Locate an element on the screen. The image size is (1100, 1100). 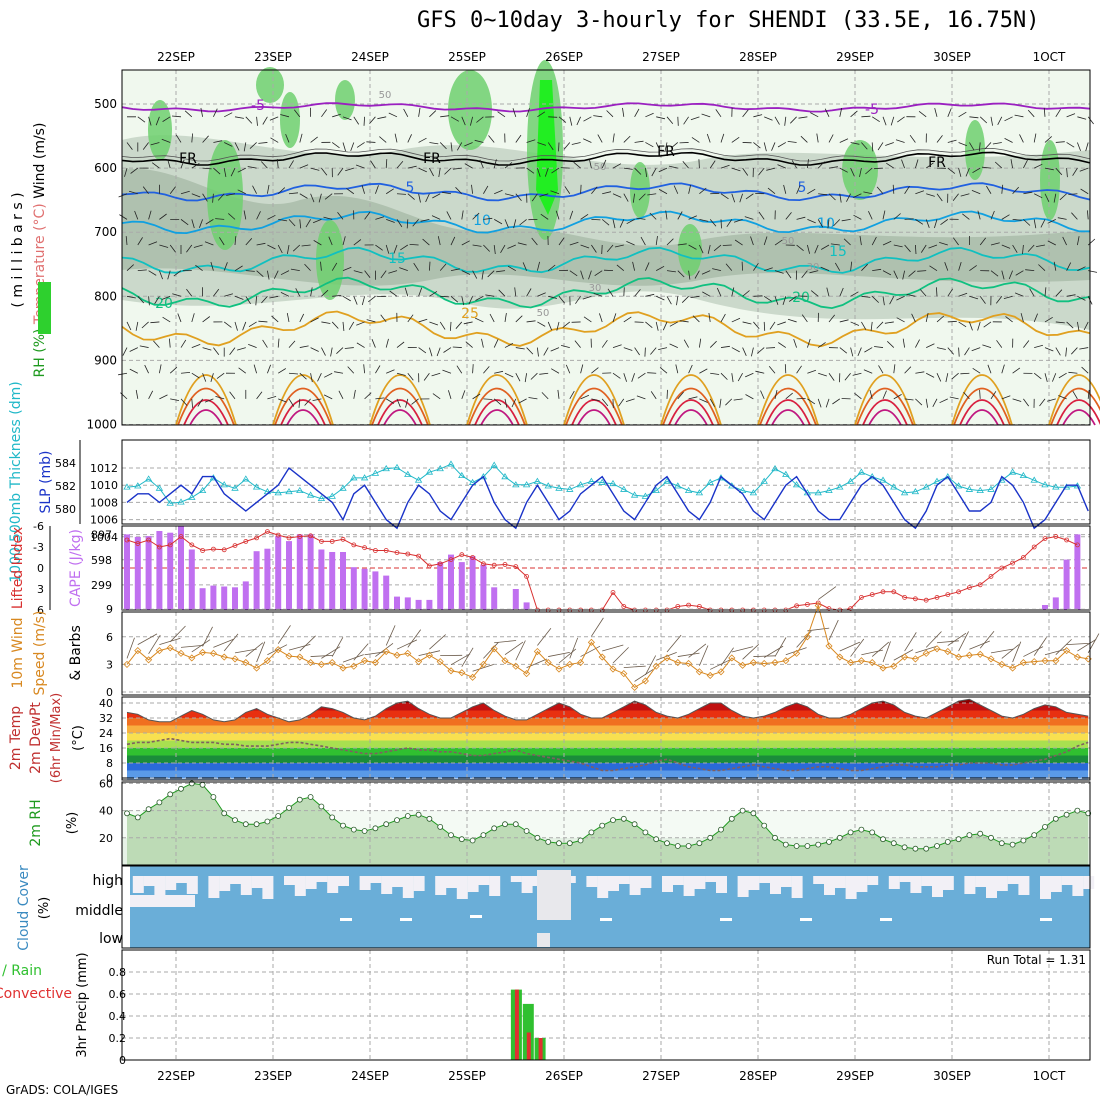
total-precip-bar is located at coordinates (528, 1031).